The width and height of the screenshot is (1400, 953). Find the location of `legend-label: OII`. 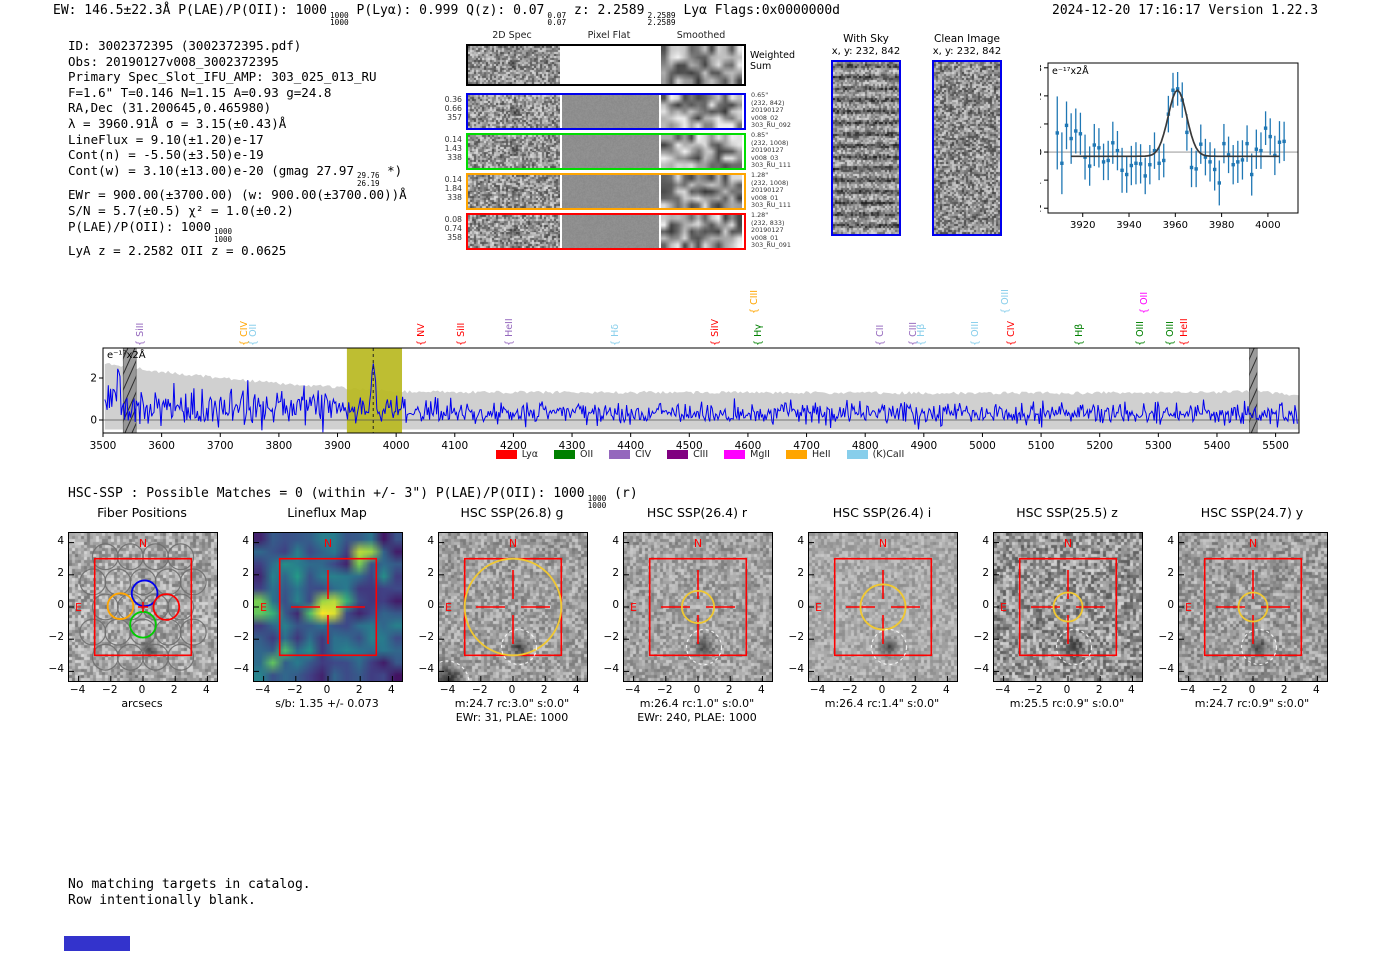

legend-label: OII is located at coordinates (587, 454).